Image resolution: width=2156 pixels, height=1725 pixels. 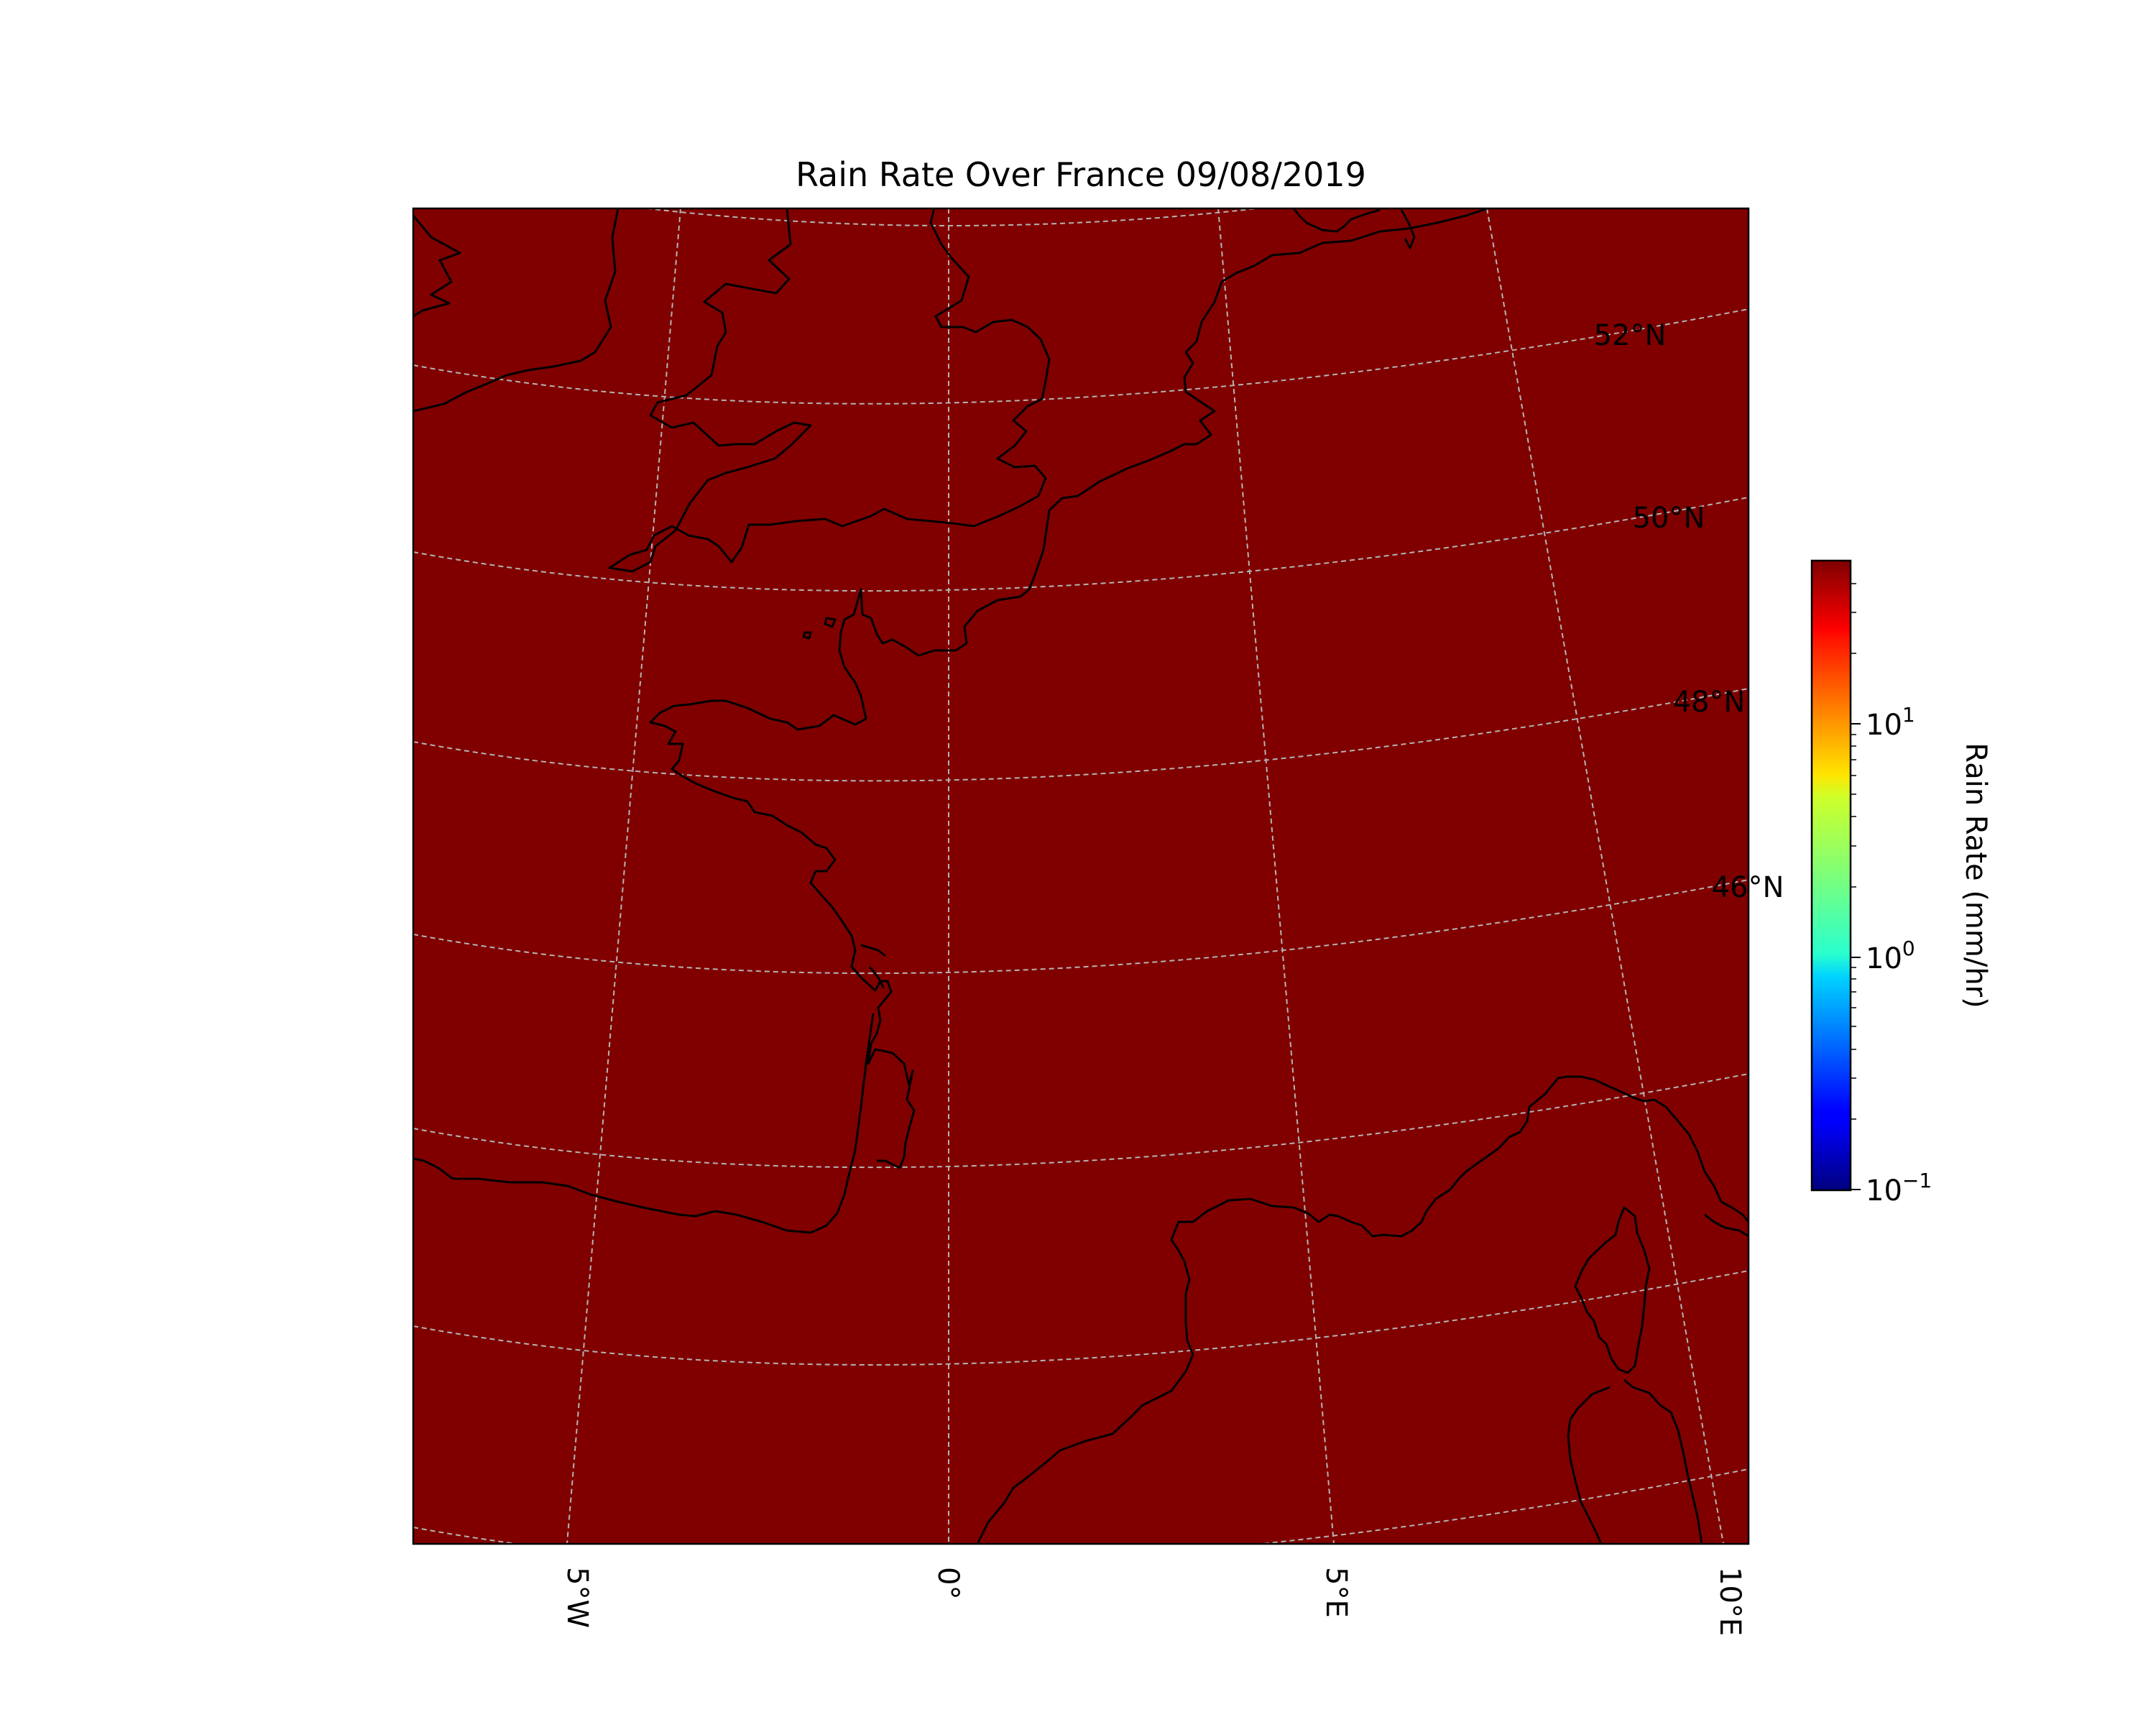 What do you see at coordinates (1669, 518) in the screenshot?
I see `lat-label-50n: 50°N` at bounding box center [1669, 518].